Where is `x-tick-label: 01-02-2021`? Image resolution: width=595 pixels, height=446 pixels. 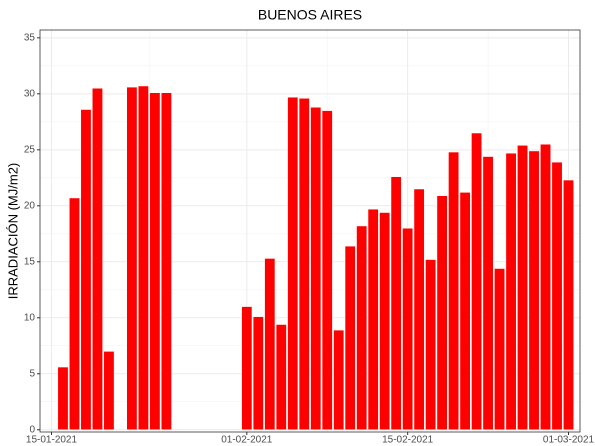
x-tick-label: 01-02-2021 is located at coordinates (247, 440).